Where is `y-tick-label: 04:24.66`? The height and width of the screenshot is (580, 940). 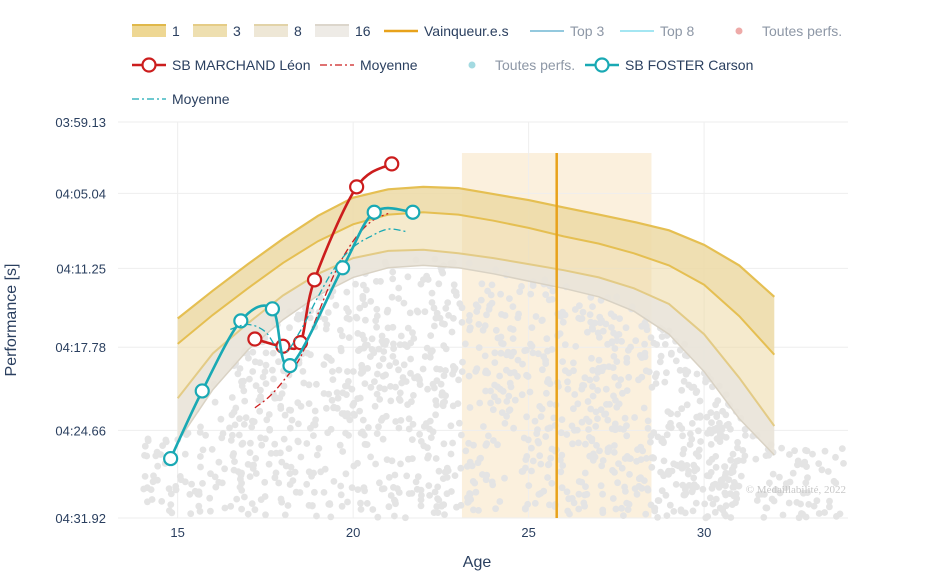 y-tick-label: 04:24.66 is located at coordinates (80, 430).